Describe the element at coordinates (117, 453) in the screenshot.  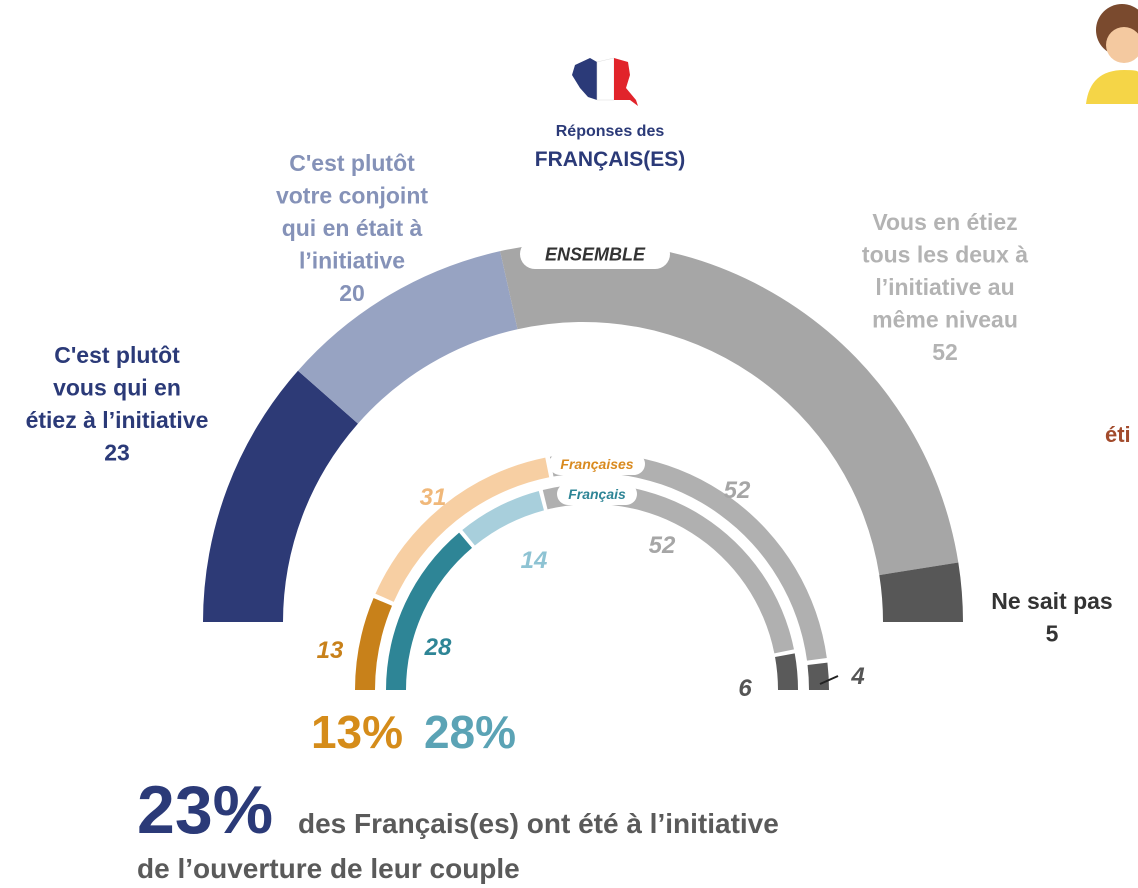
I see `value-label: 23` at that location.